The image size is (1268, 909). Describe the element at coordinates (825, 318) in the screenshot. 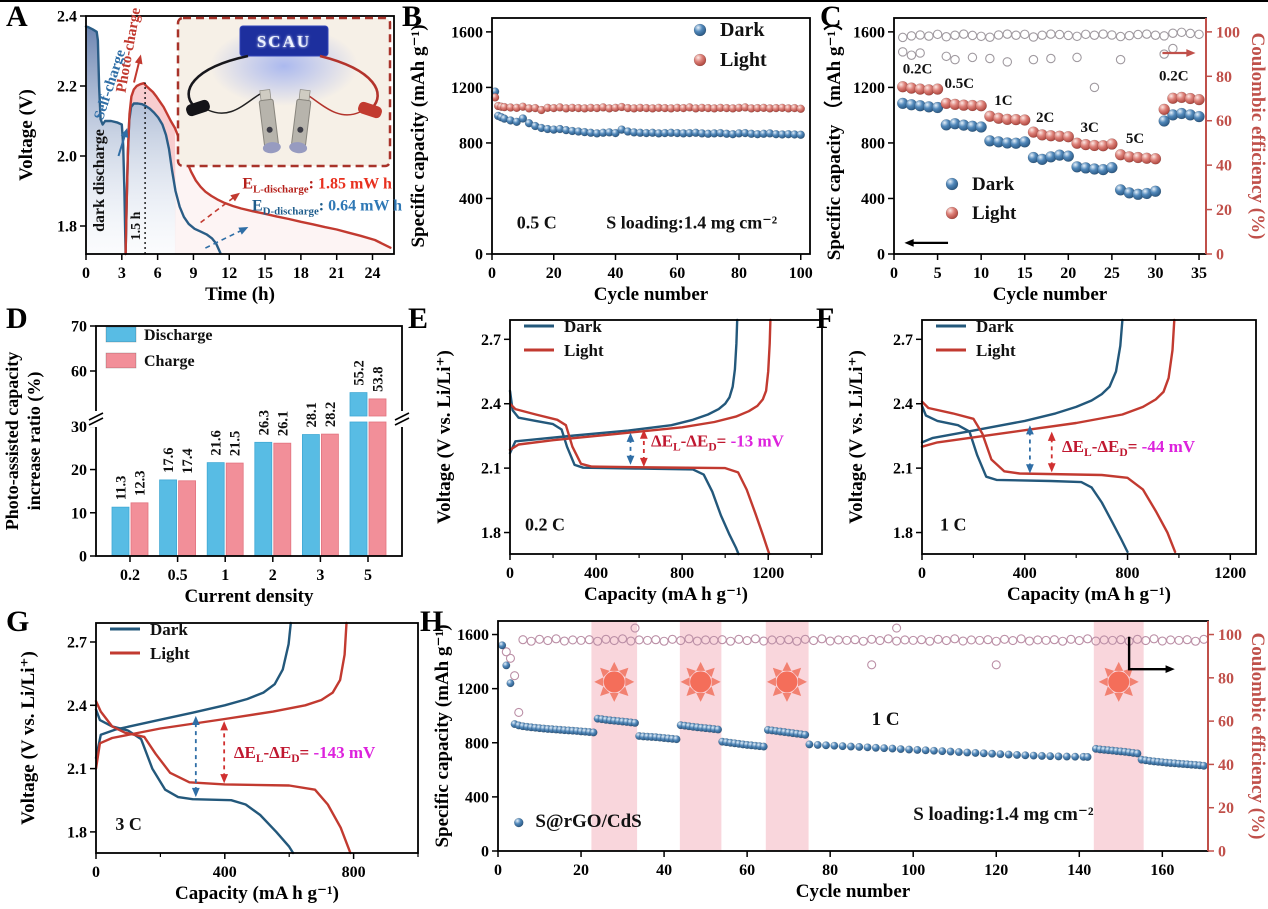

I see `panel-letter-f: F` at that location.